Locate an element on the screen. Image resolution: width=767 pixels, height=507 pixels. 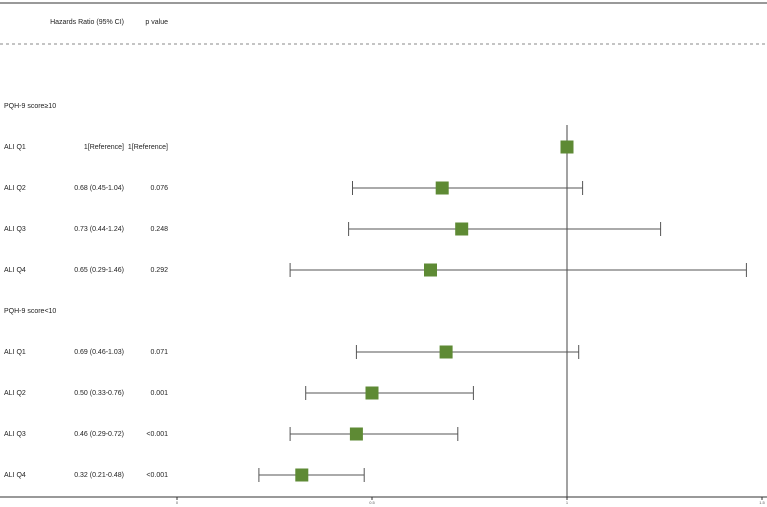
p-value: 0.292 is located at coordinates (159, 270).